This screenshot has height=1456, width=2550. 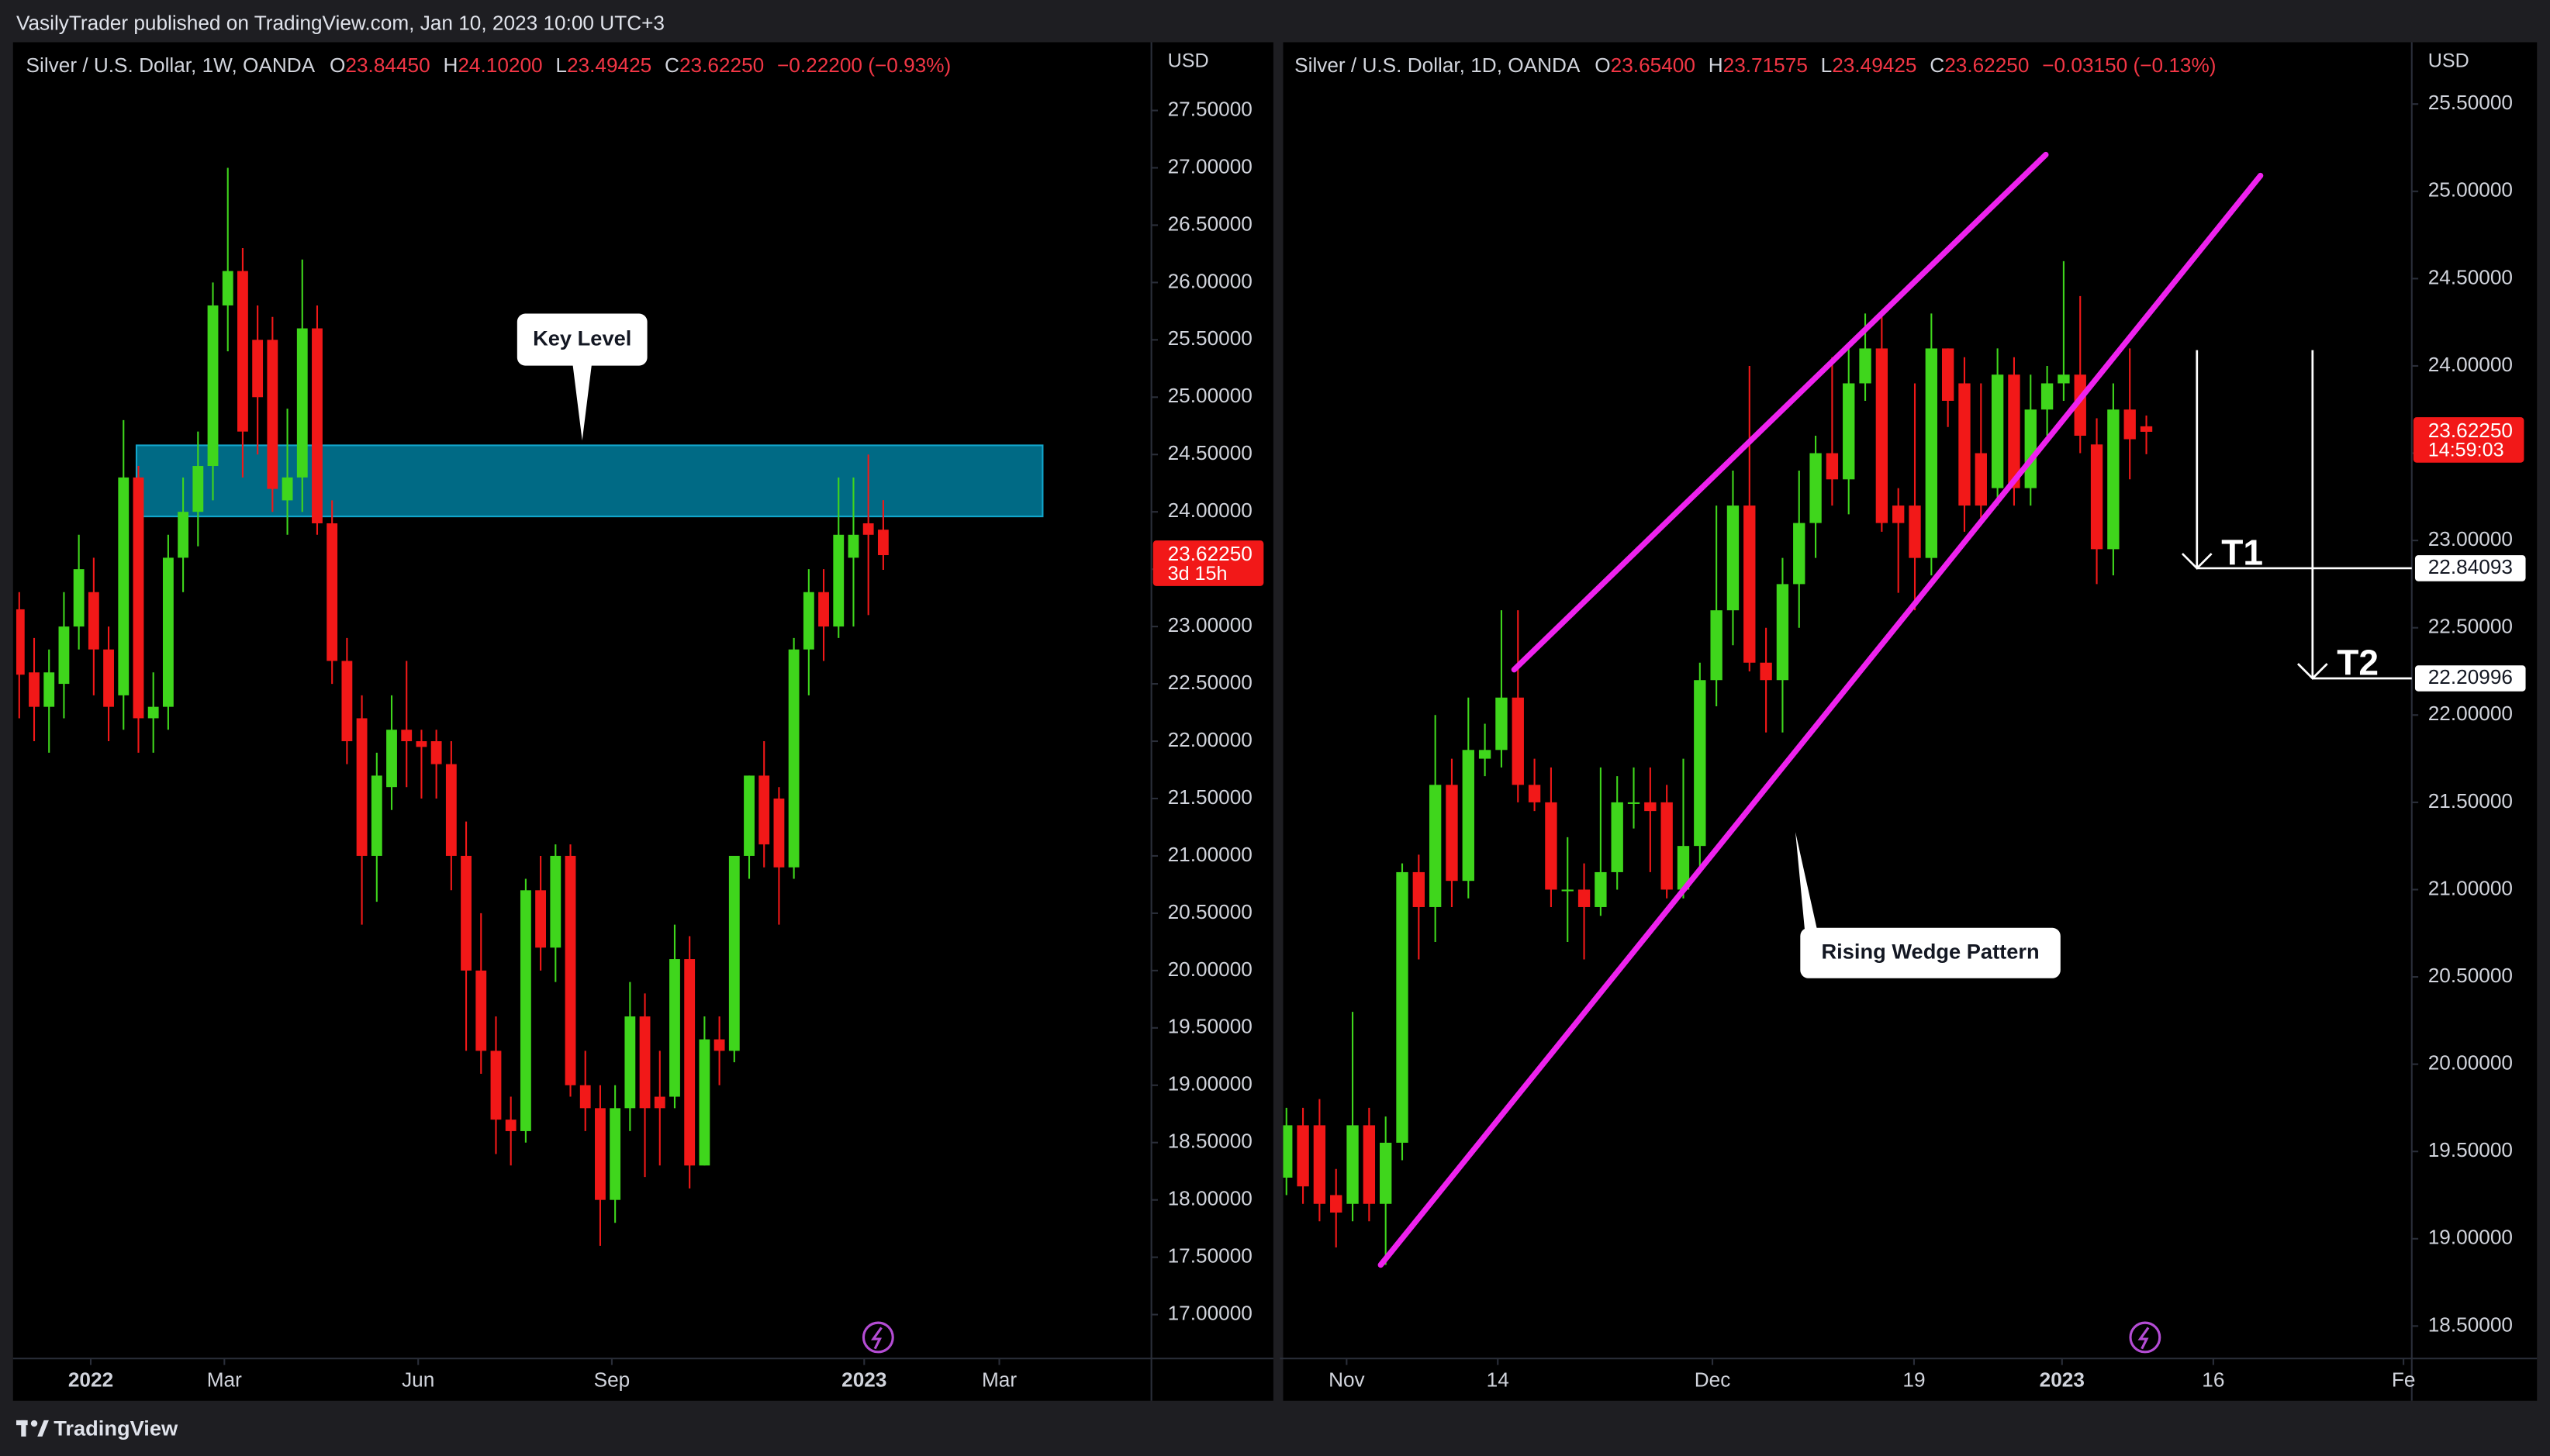 What do you see at coordinates (1653, 65) in the screenshot?
I see `ohlc-value: 23.65400` at bounding box center [1653, 65].